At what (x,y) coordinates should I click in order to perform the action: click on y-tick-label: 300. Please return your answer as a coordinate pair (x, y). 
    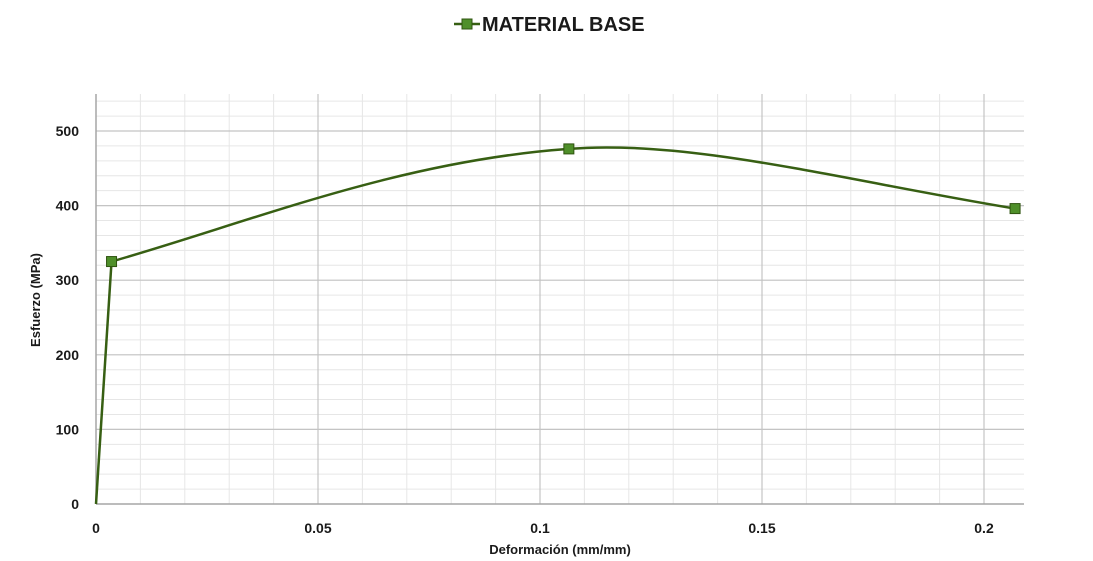
    Looking at the image, I should click on (68, 280).